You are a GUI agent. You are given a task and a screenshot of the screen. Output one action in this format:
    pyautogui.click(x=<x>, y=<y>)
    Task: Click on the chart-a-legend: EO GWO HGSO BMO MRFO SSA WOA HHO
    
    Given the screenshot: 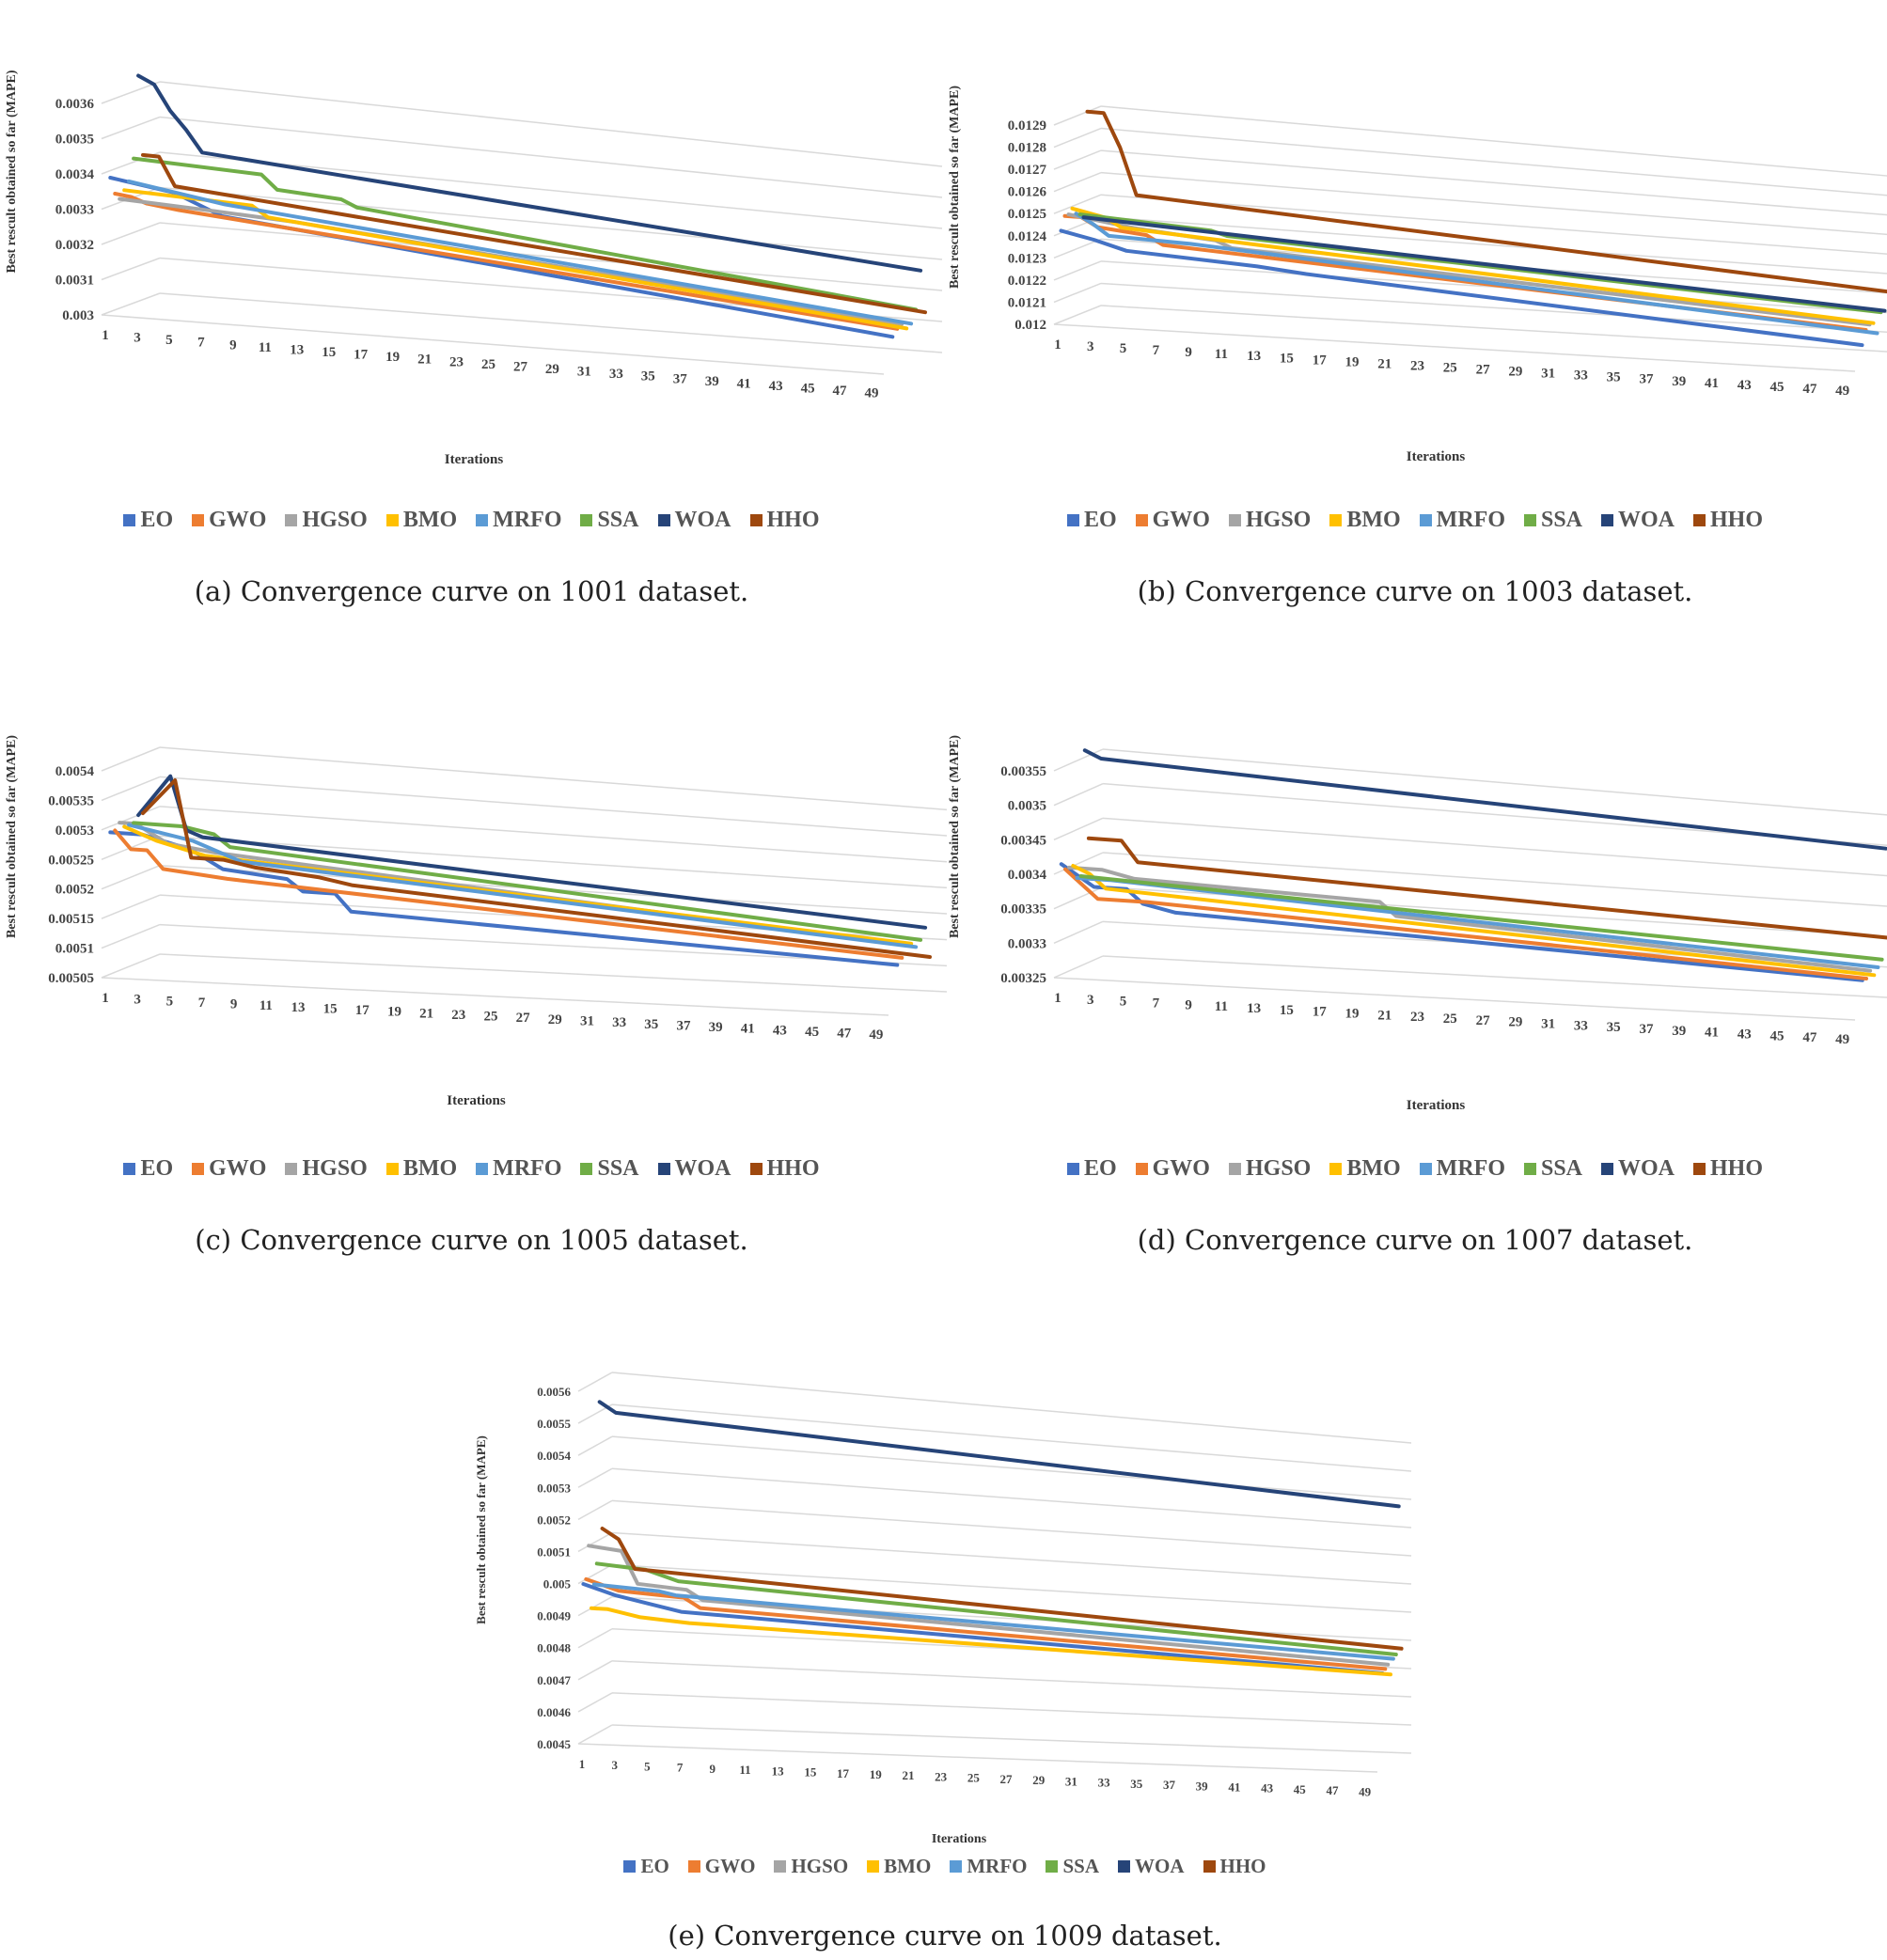 What is the action you would take?
    pyautogui.click(x=471, y=520)
    